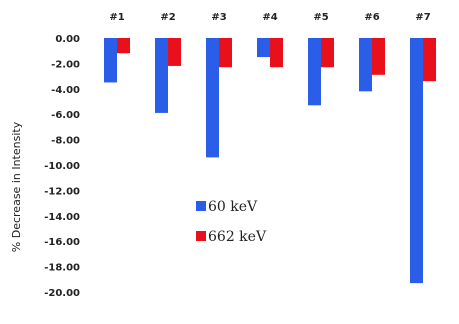 The width and height of the screenshot is (459, 324). What do you see at coordinates (67, 39) in the screenshot?
I see `y-tick-label: 0.00` at bounding box center [67, 39].